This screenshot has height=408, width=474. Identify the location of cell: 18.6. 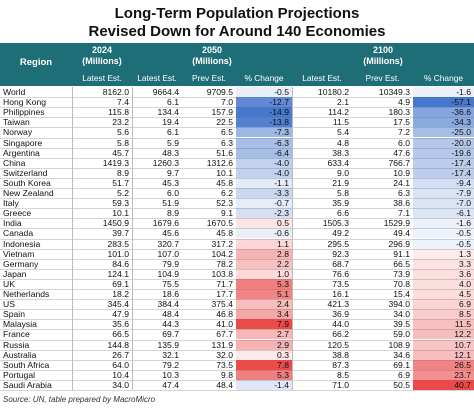
(170, 294).